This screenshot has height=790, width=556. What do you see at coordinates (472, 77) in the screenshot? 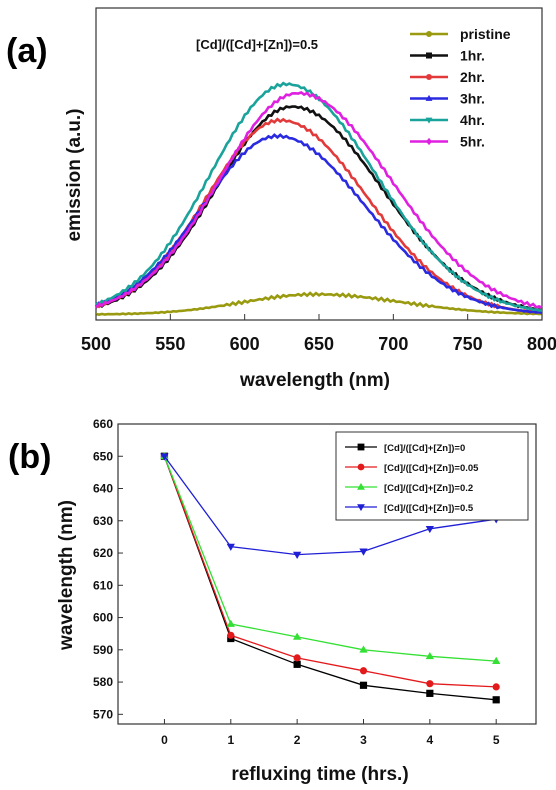
I see `panel-a-legend-label: 2hr.` at bounding box center [472, 77].